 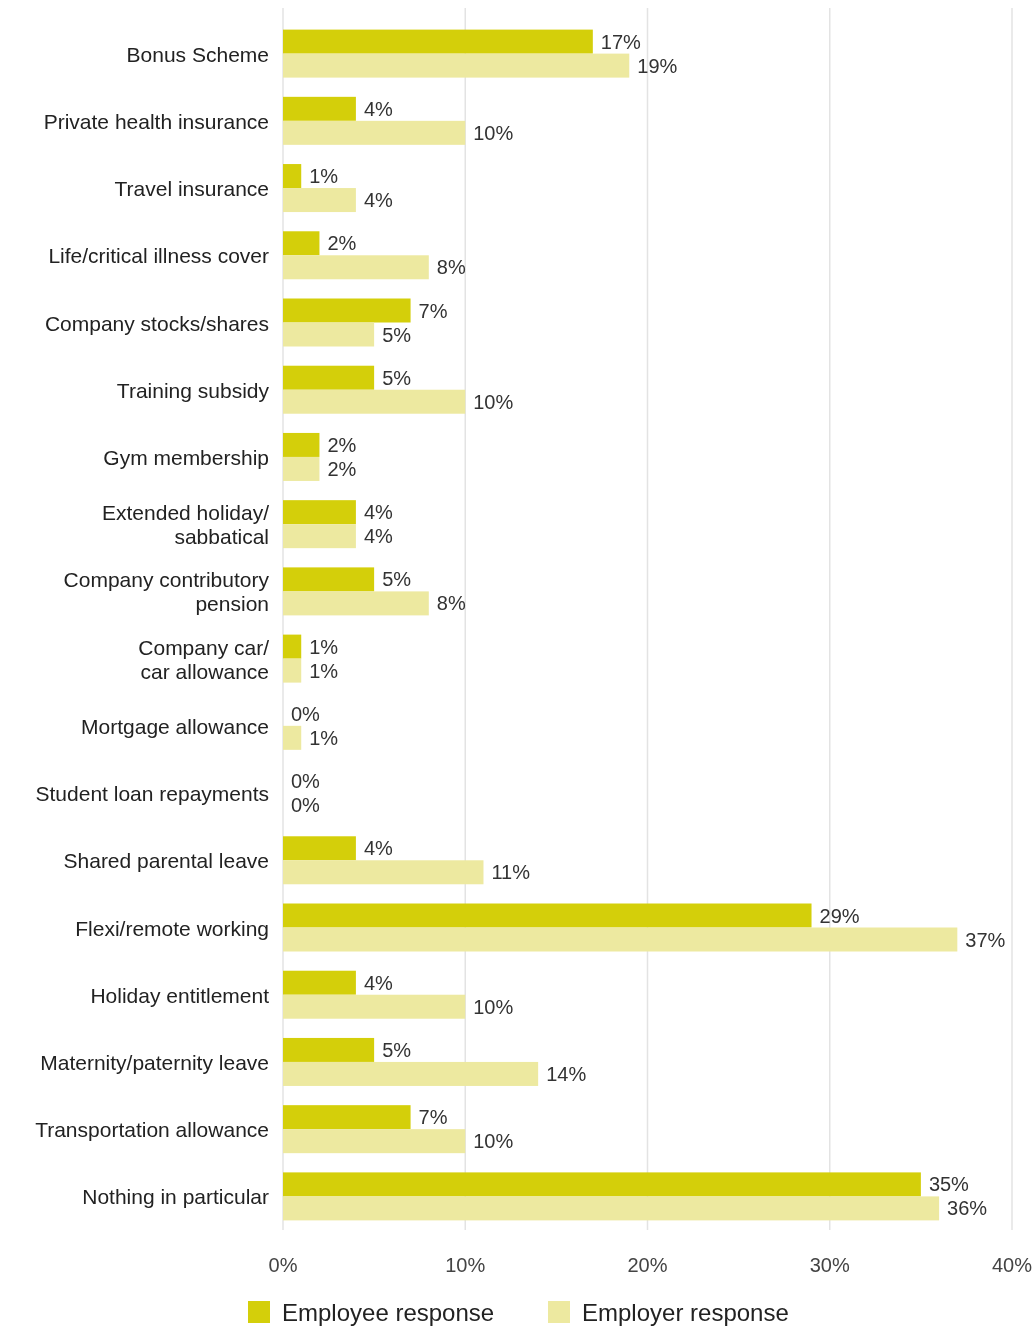 I want to click on data-label: 19%, so click(x=657, y=65).